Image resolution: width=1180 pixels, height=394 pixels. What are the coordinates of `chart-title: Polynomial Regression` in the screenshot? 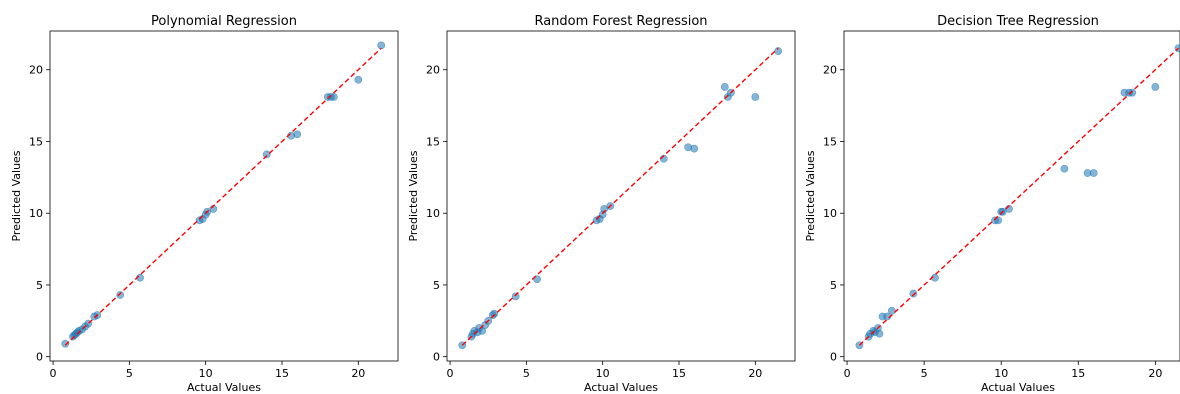 It's located at (224, 21).